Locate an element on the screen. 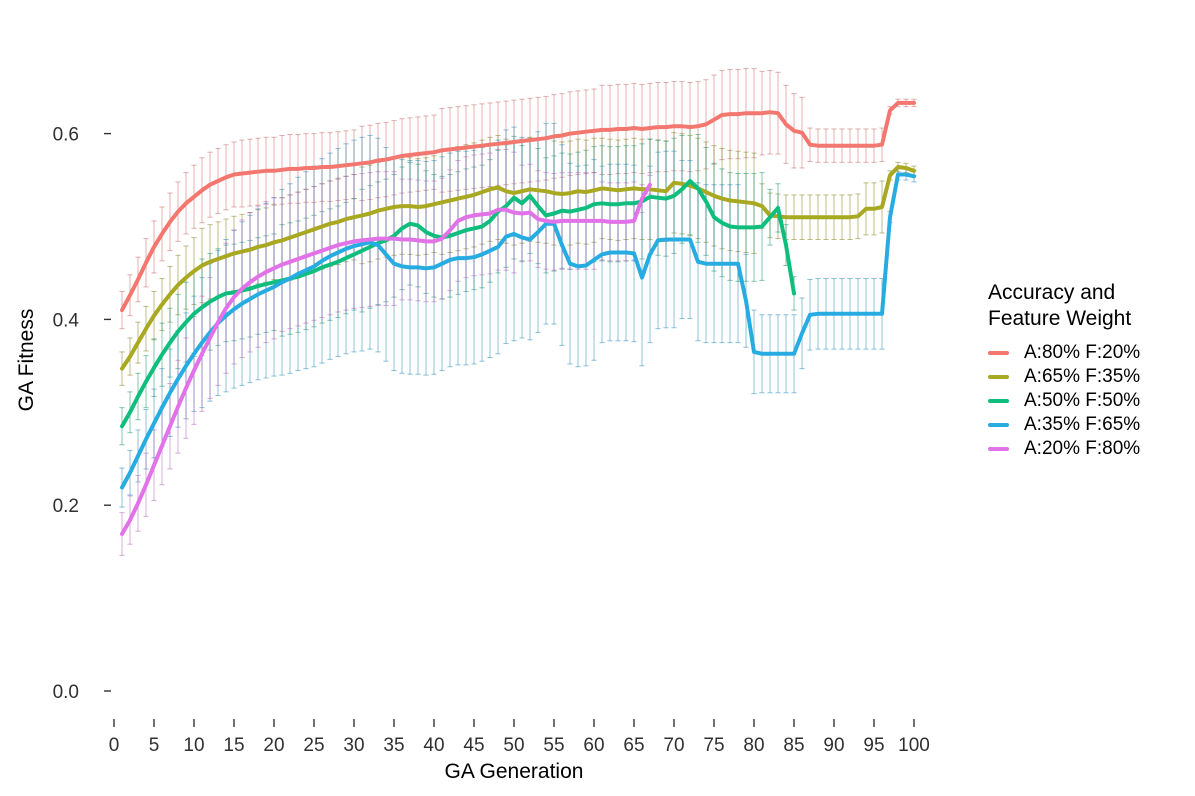  x-tick-label: 90 is located at coordinates (833, 745).